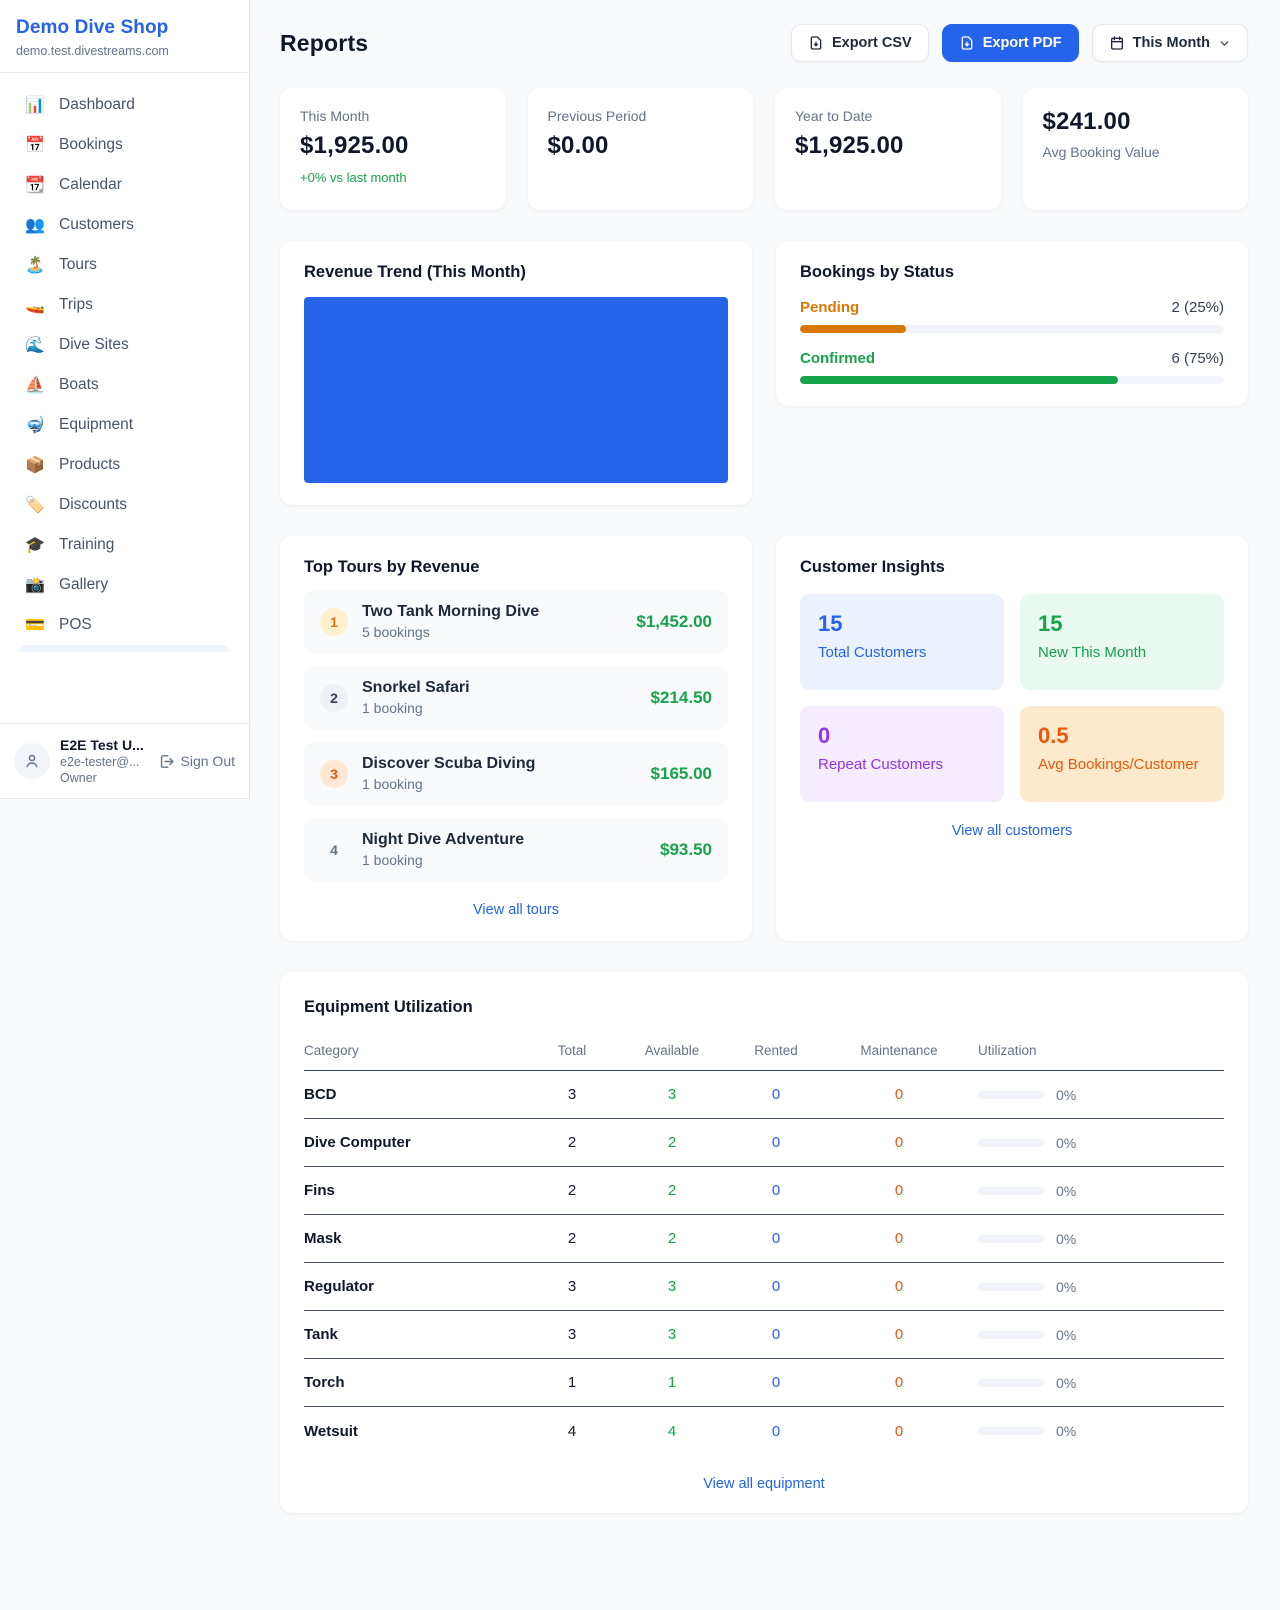 The width and height of the screenshot is (1280, 1610). Describe the element at coordinates (597, 116) in the screenshot. I see `stat-label: Previous Period` at that location.